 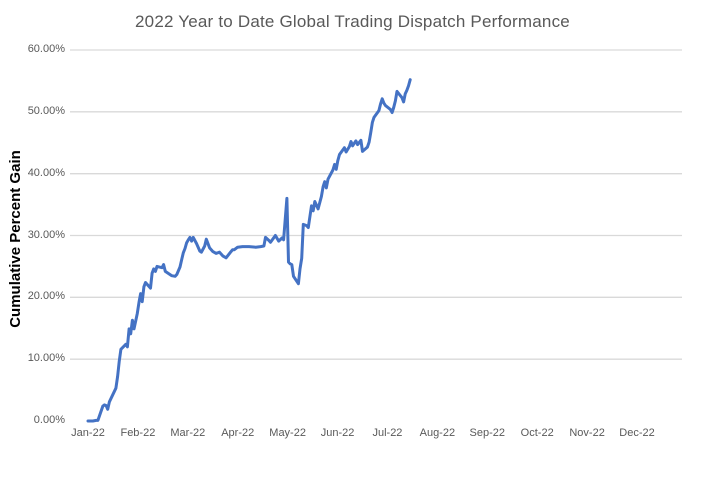 What do you see at coordinates (387, 433) in the screenshot?
I see `x-tick-label: Jul-22` at bounding box center [387, 433].